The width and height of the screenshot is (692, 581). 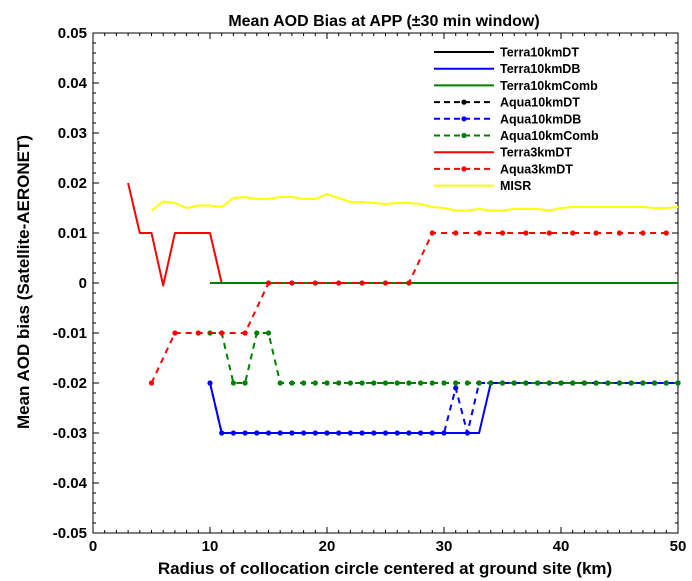 What do you see at coordinates (23, 282) in the screenshot?
I see `y-axis-title: Mean AOD bias (Satellite-AERONET)` at bounding box center [23, 282].